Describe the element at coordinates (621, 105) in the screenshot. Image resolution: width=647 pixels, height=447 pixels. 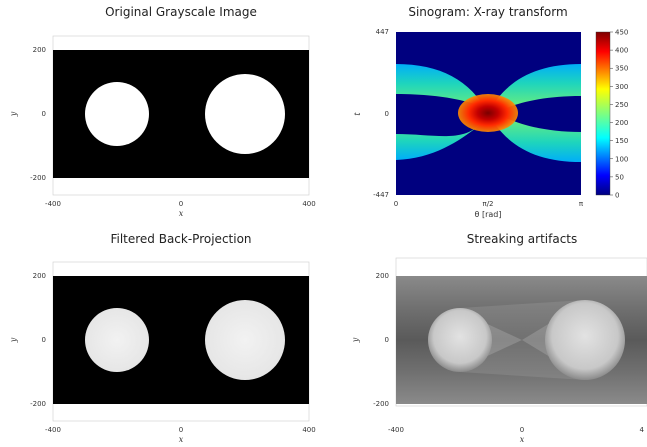
I see `colorbar-tick-label: 250` at that location.